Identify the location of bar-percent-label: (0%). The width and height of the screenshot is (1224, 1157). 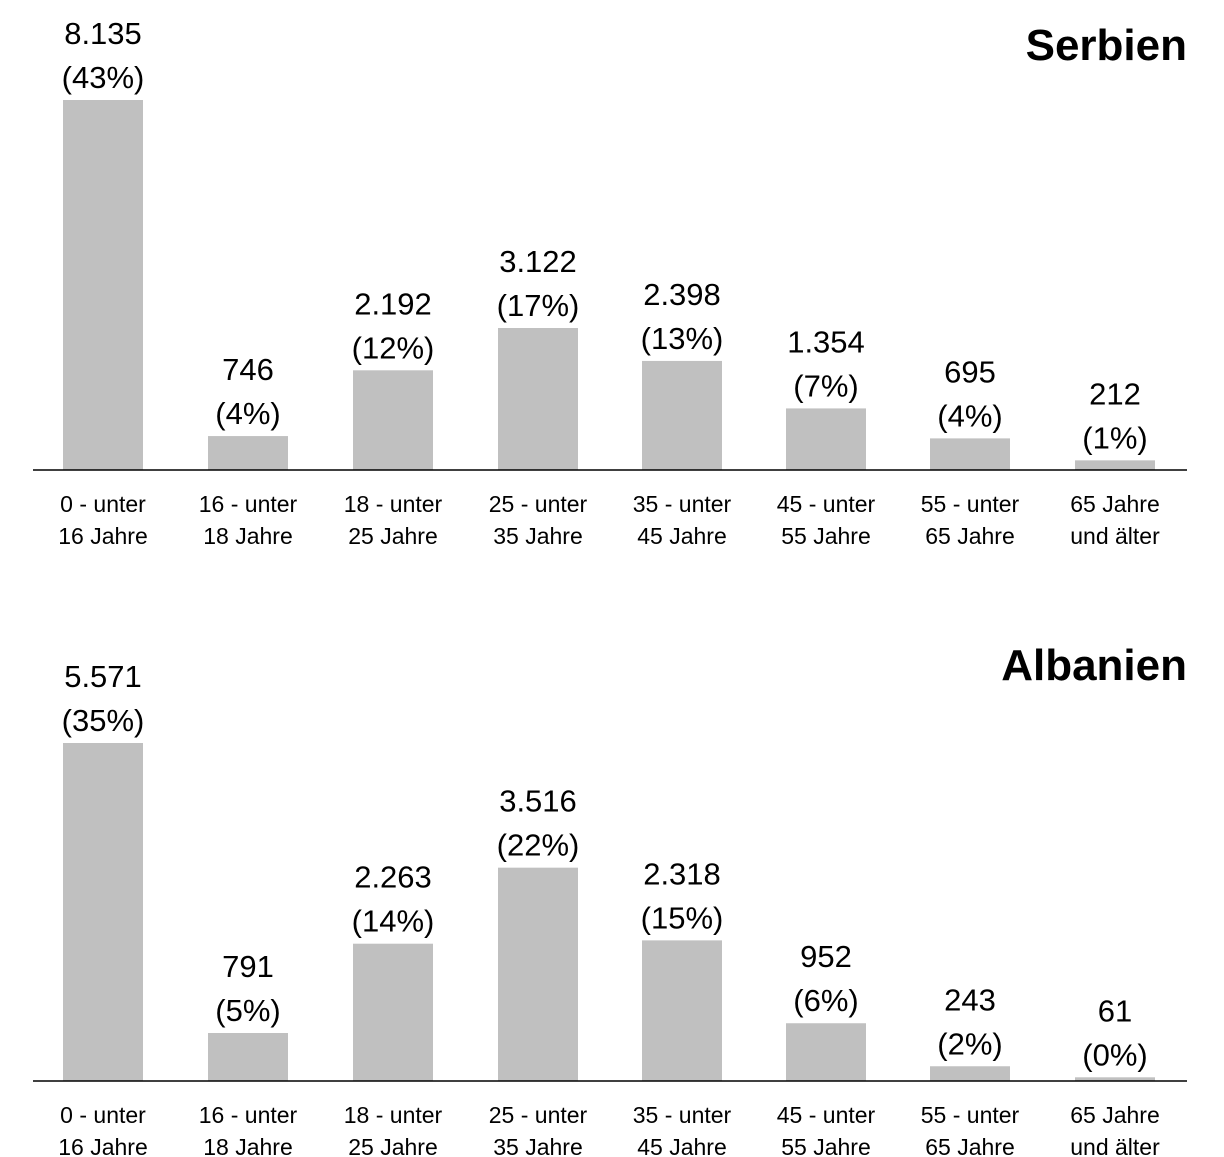
(1114, 1054).